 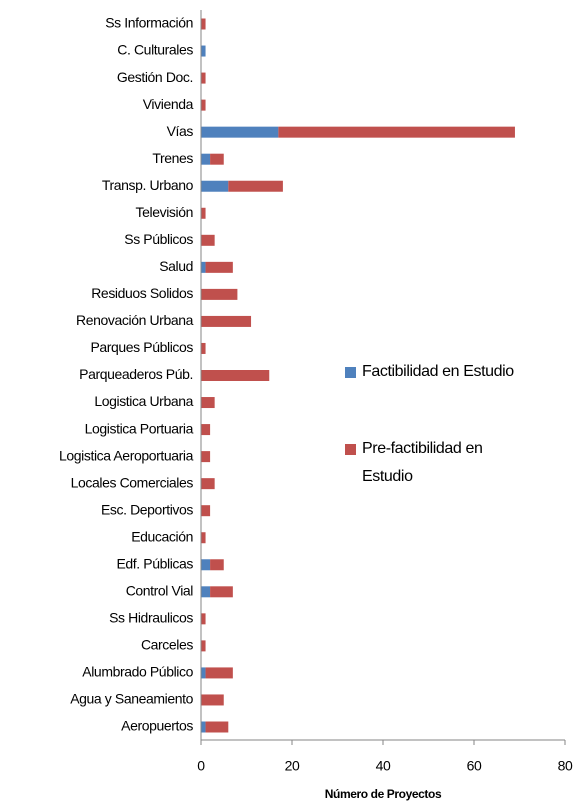 What do you see at coordinates (141, 347) in the screenshot?
I see `y-tick-label: Parques Públicos` at bounding box center [141, 347].